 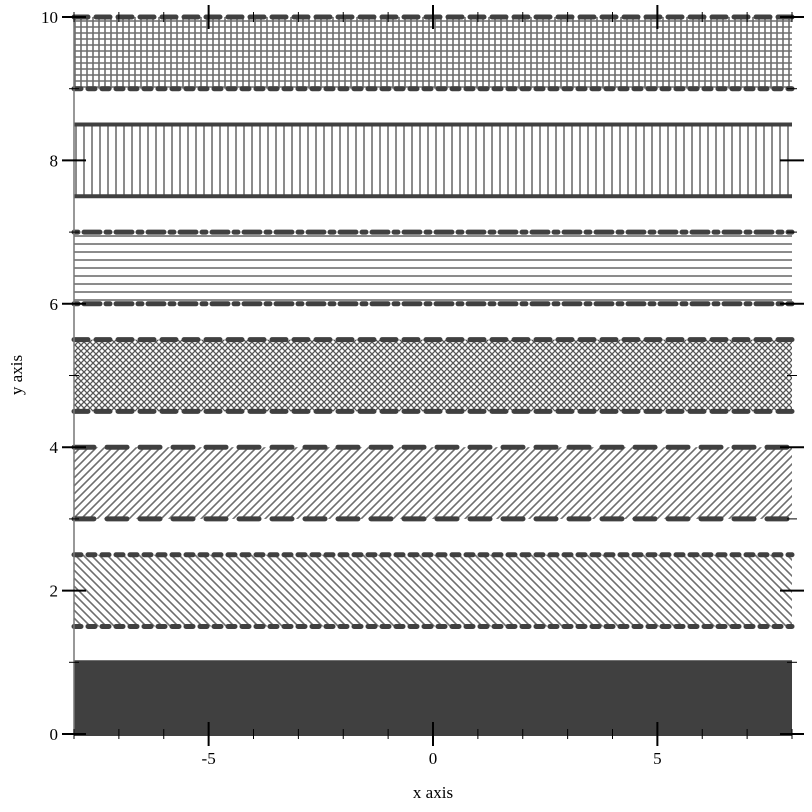 What do you see at coordinates (54, 304) in the screenshot?
I see `y-tick-label: 6` at bounding box center [54, 304].